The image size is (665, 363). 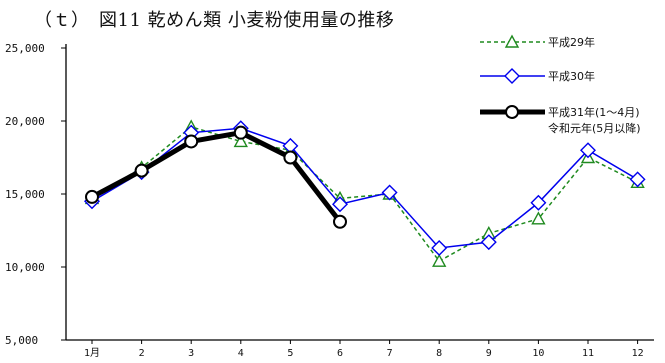 What do you see at coordinates (191, 353) in the screenshot?
I see `x-tick-label: 3` at bounding box center [191, 353].